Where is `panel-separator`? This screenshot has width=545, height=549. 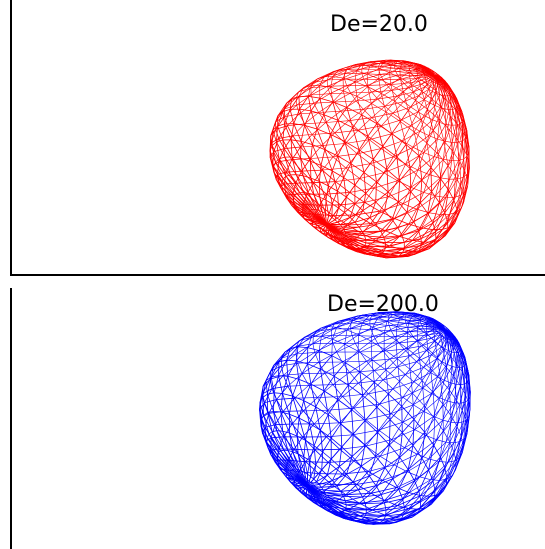
panel-separator is located at coordinates (272, 278).